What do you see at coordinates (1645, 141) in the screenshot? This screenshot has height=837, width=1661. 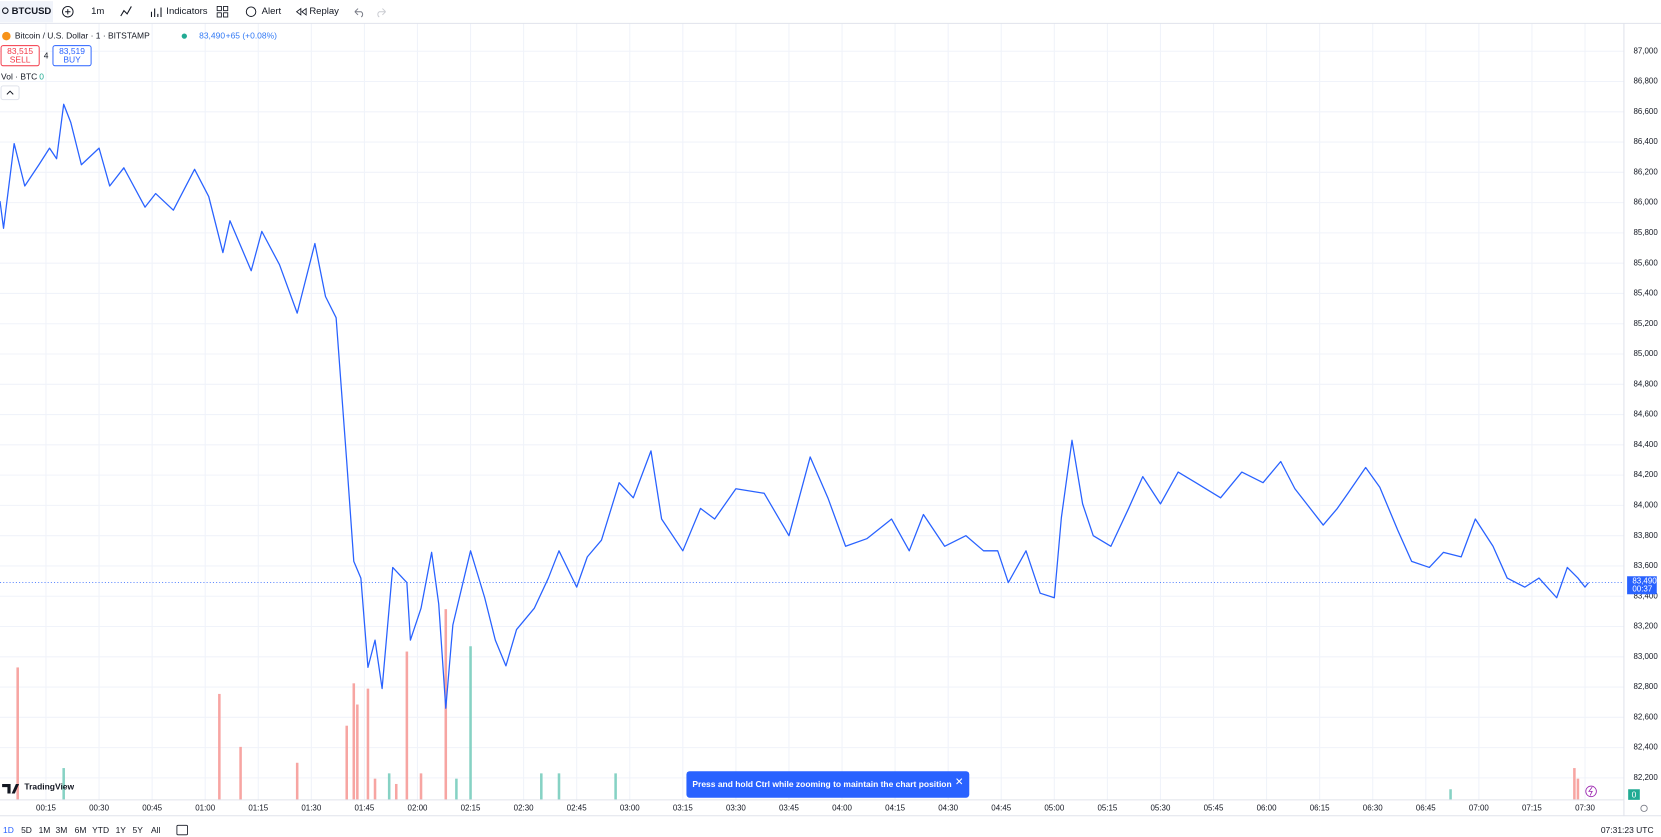 I see `y-tick-label: 86,400` at bounding box center [1645, 141].